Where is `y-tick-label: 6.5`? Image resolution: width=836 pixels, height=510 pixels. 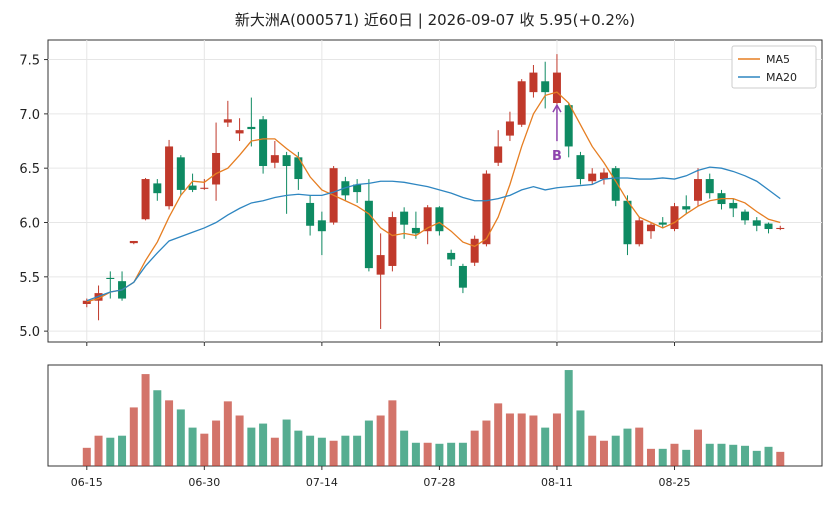 y-tick-label: 6.5 is located at coordinates (29, 169).